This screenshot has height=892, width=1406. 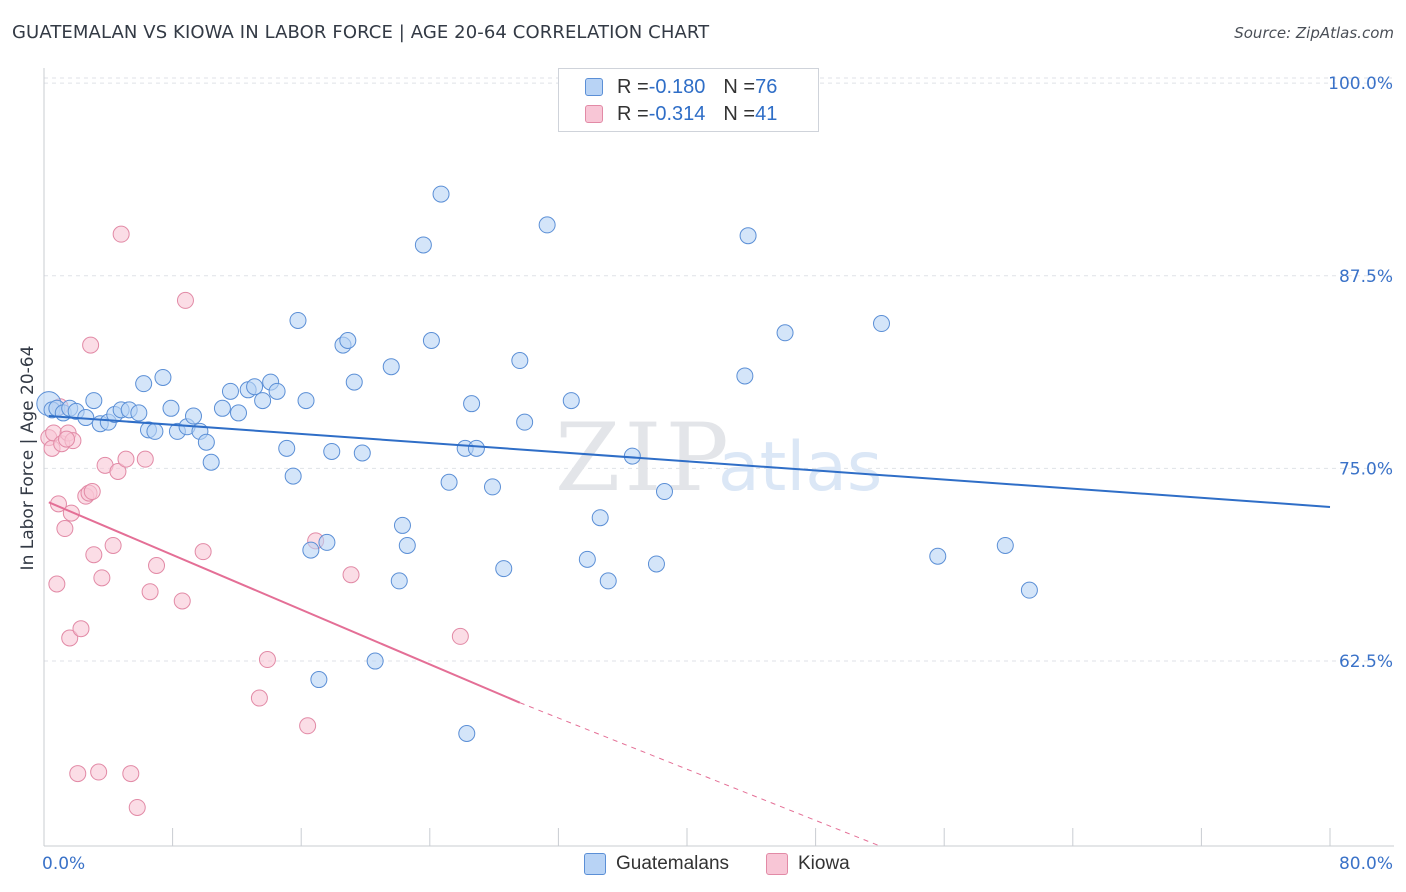 What do you see at coordinates (677, 86) in the screenshot?
I see `r-value: -0.180` at bounding box center [677, 86].